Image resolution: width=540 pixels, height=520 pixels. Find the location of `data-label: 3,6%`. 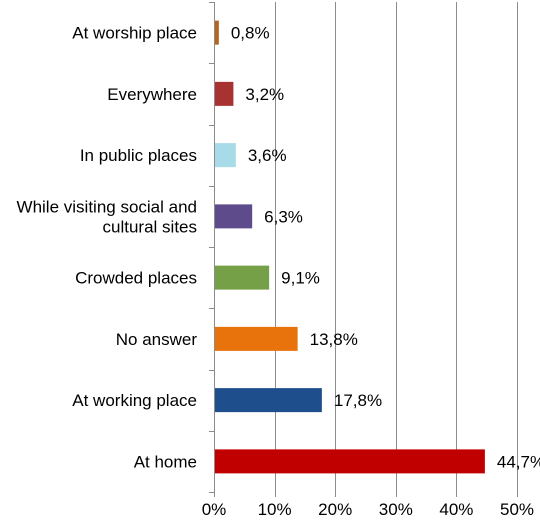

data-label: 3,6% is located at coordinates (267, 155).